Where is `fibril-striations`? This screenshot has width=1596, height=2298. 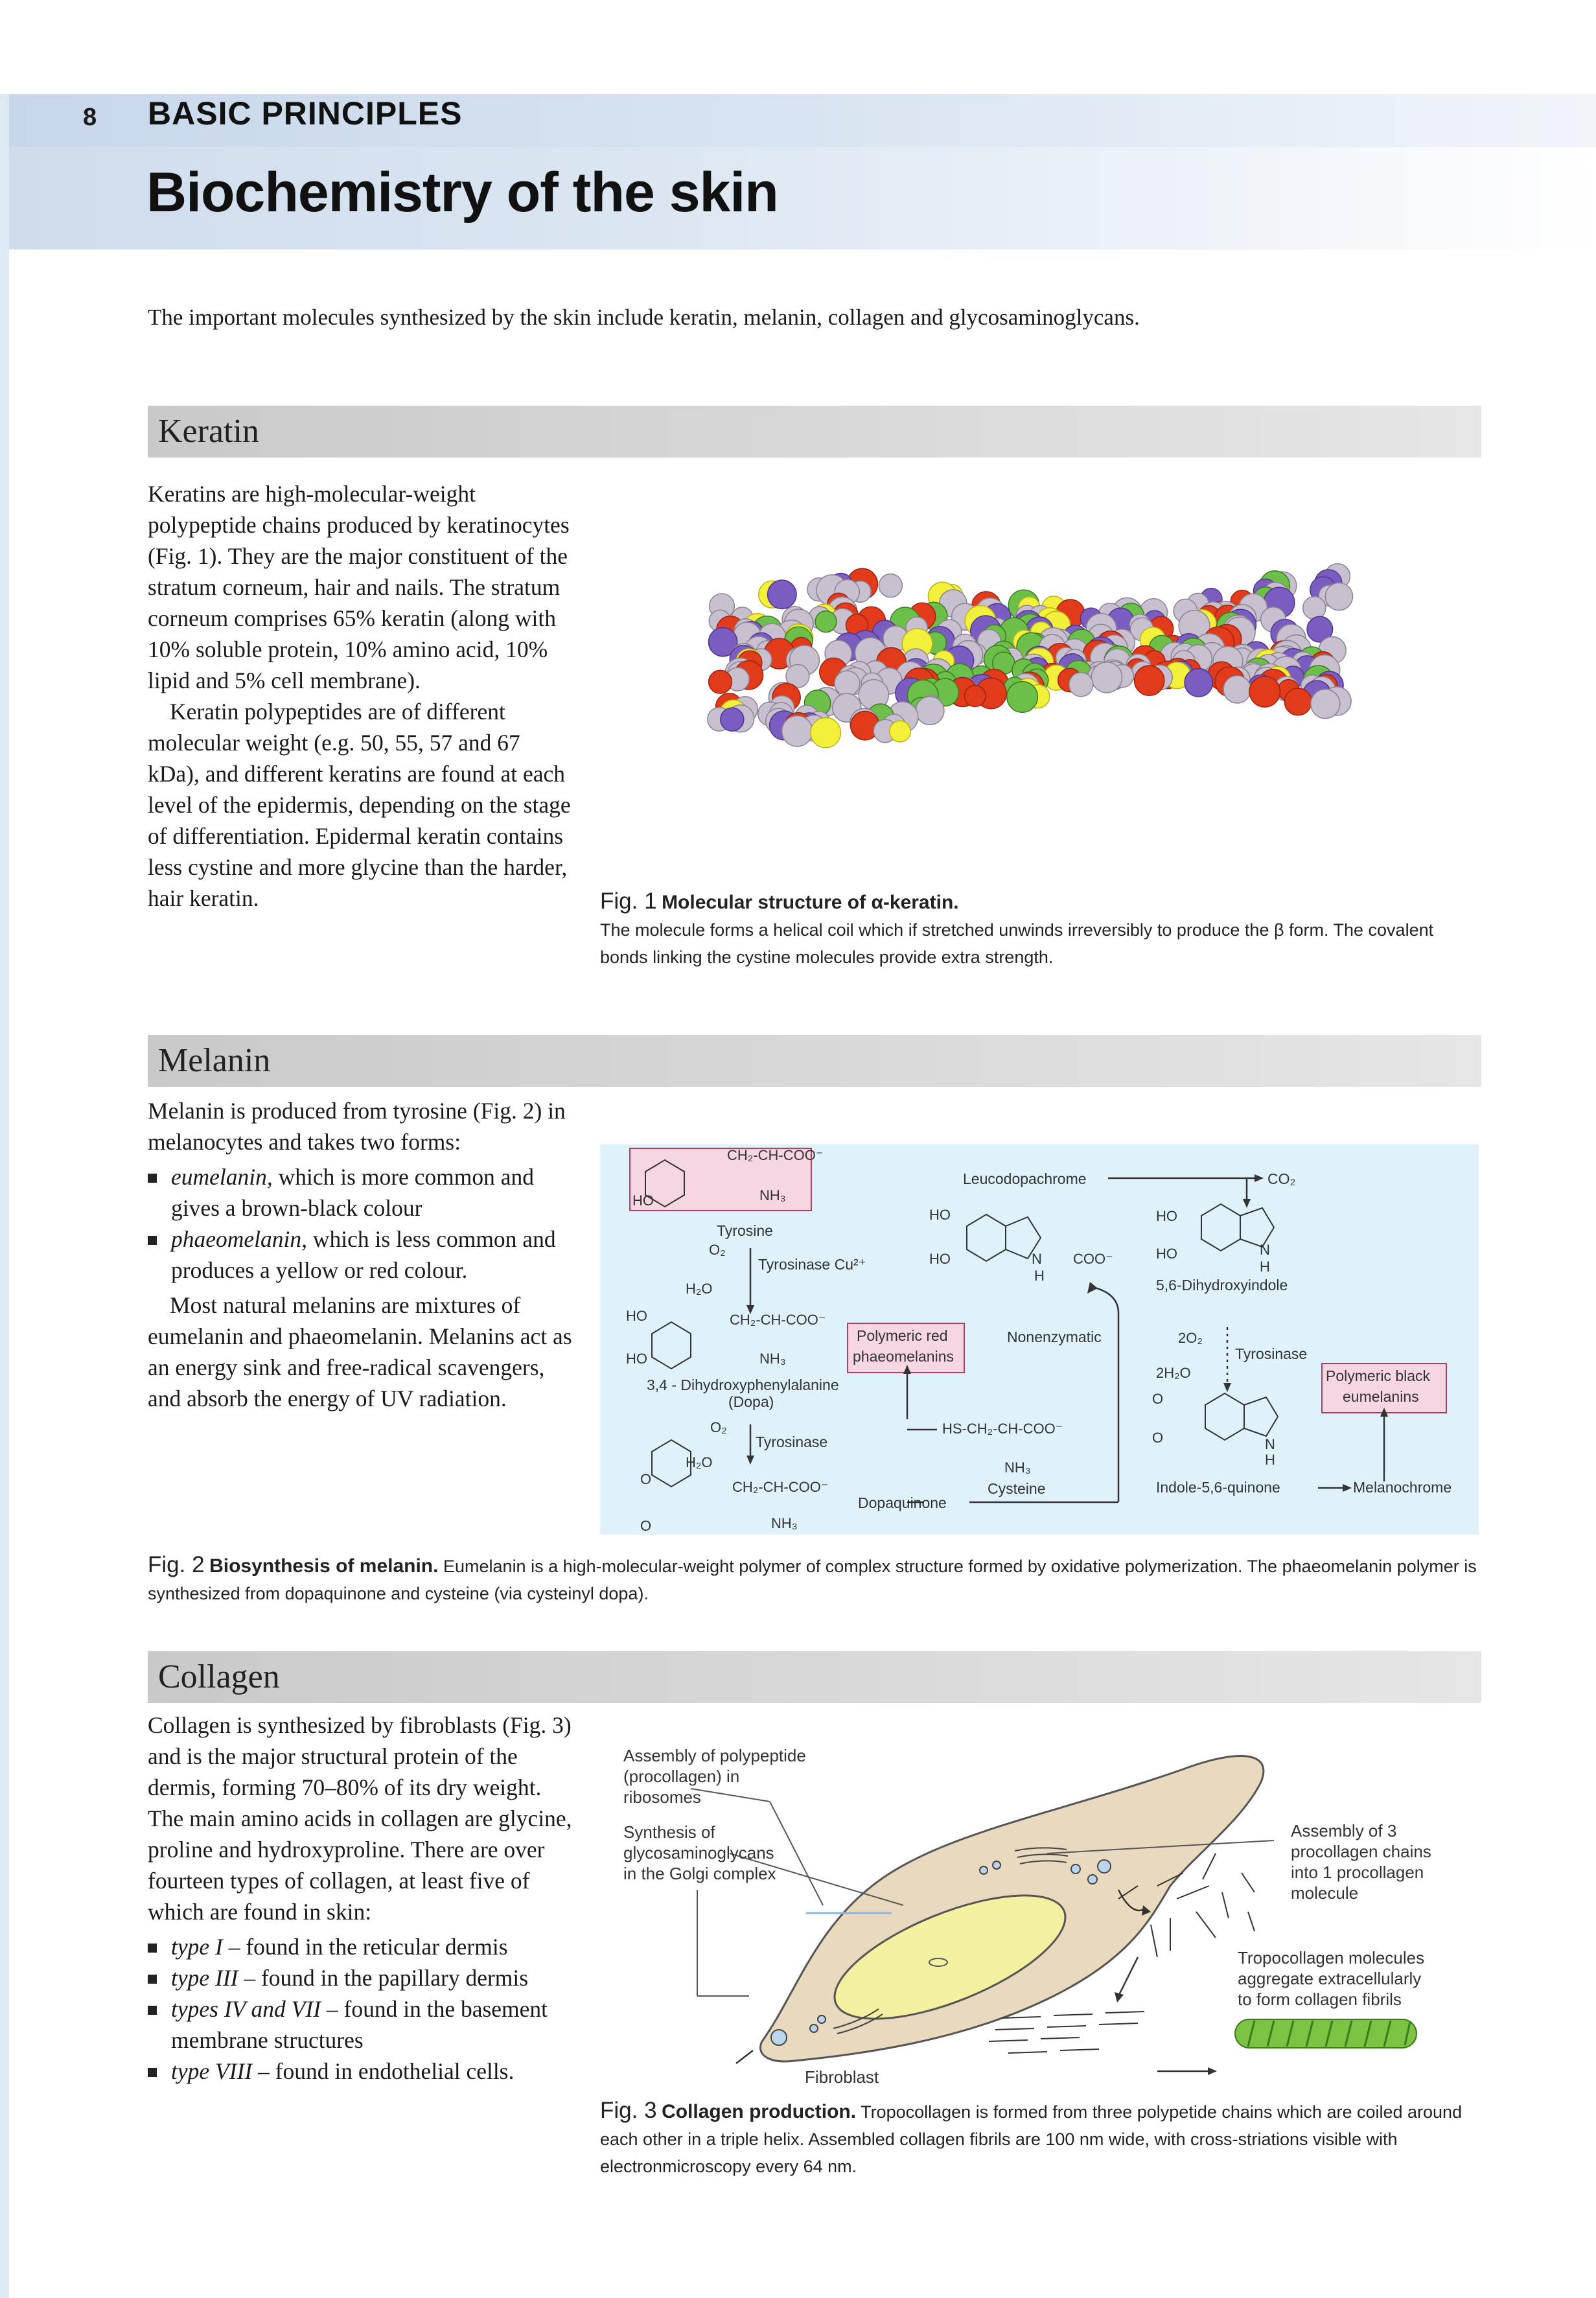 fibril-striations is located at coordinates (1329, 2033).